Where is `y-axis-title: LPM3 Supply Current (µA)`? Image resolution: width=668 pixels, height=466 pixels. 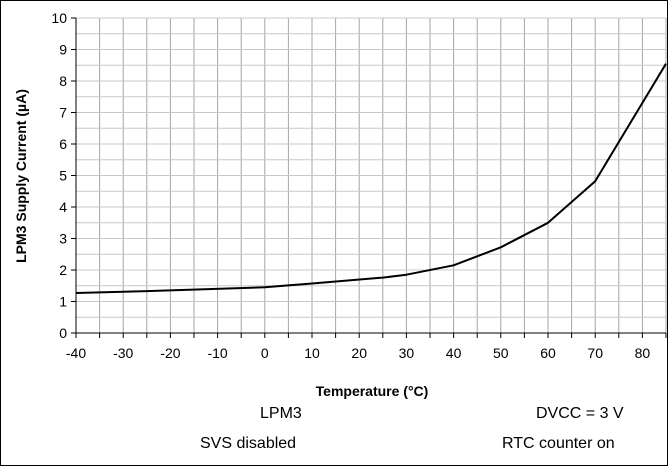
y-axis-title: LPM3 Supply Current (µA) is located at coordinates (21, 176).